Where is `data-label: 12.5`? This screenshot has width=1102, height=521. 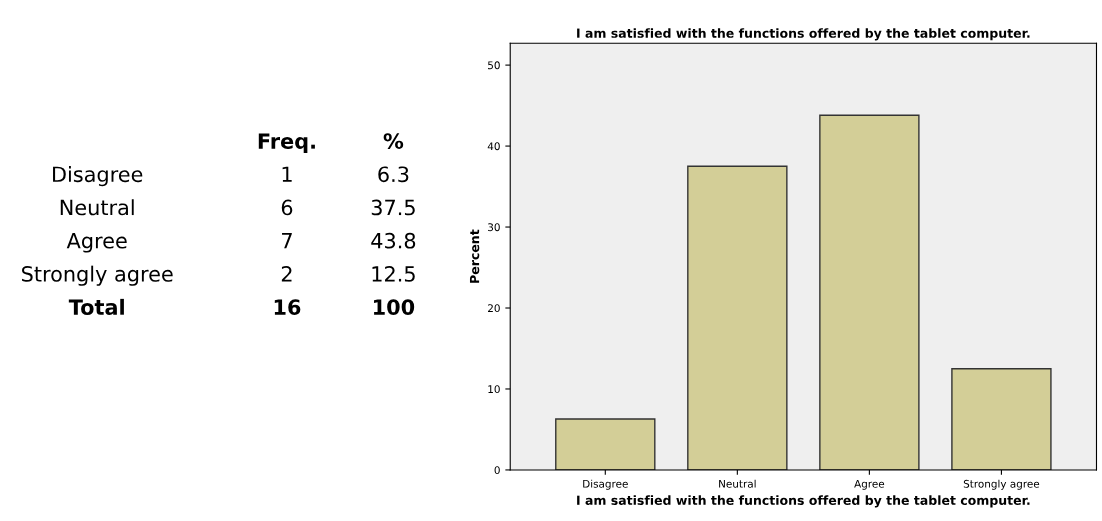
data-label: 12.5 is located at coordinates (393, 274).